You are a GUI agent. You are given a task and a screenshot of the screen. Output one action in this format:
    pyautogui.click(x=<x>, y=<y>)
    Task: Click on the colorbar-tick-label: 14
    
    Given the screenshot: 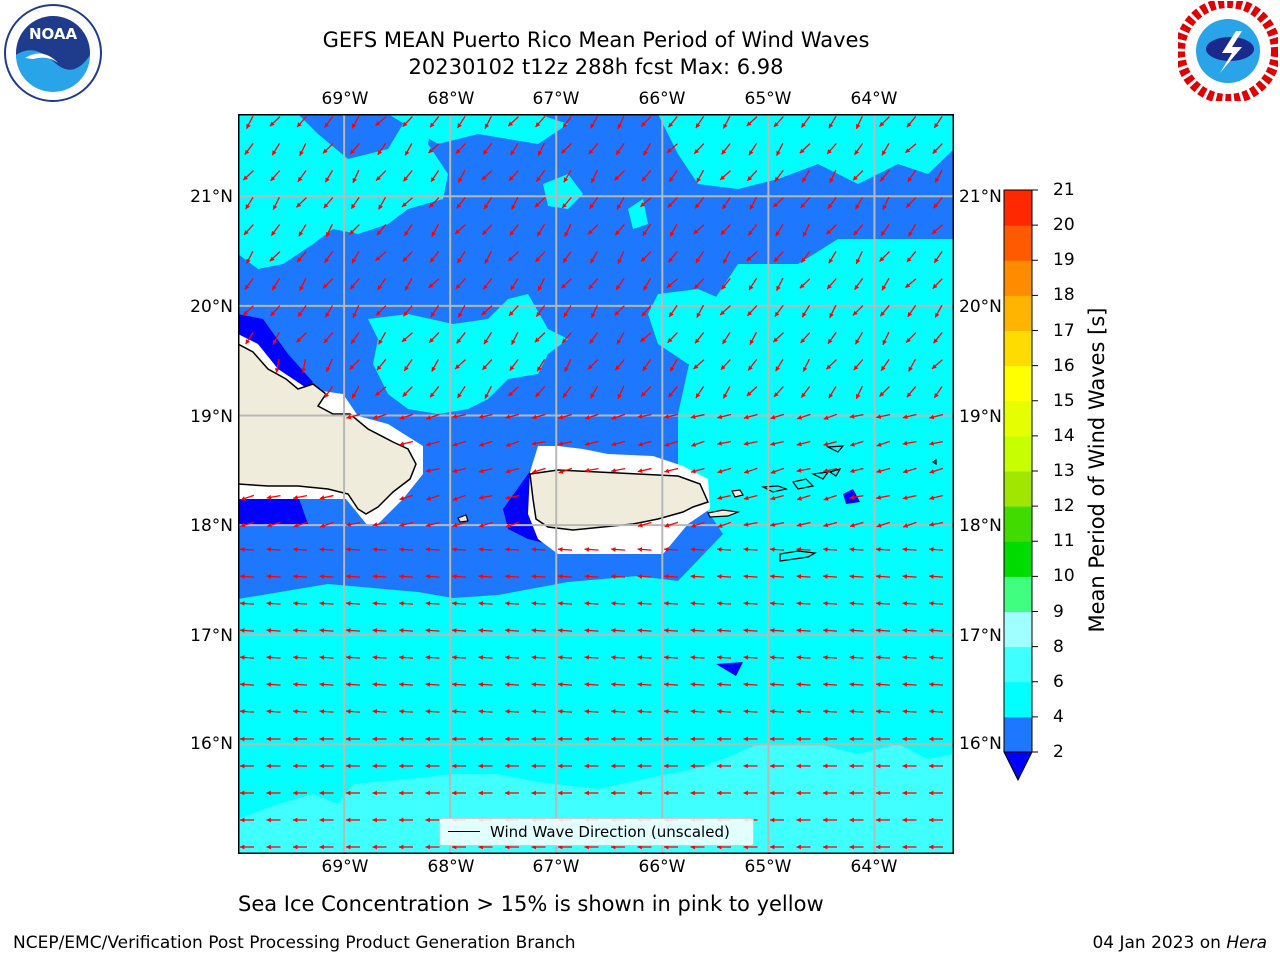 What is the action you would take?
    pyautogui.click(x=1064, y=435)
    